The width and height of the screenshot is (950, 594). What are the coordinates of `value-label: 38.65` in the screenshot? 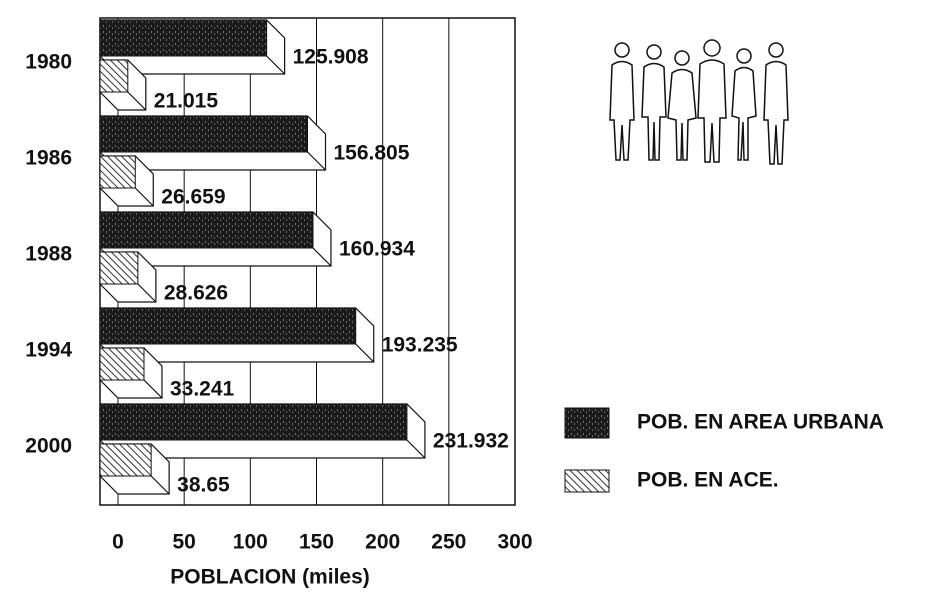 It's located at (203, 485).